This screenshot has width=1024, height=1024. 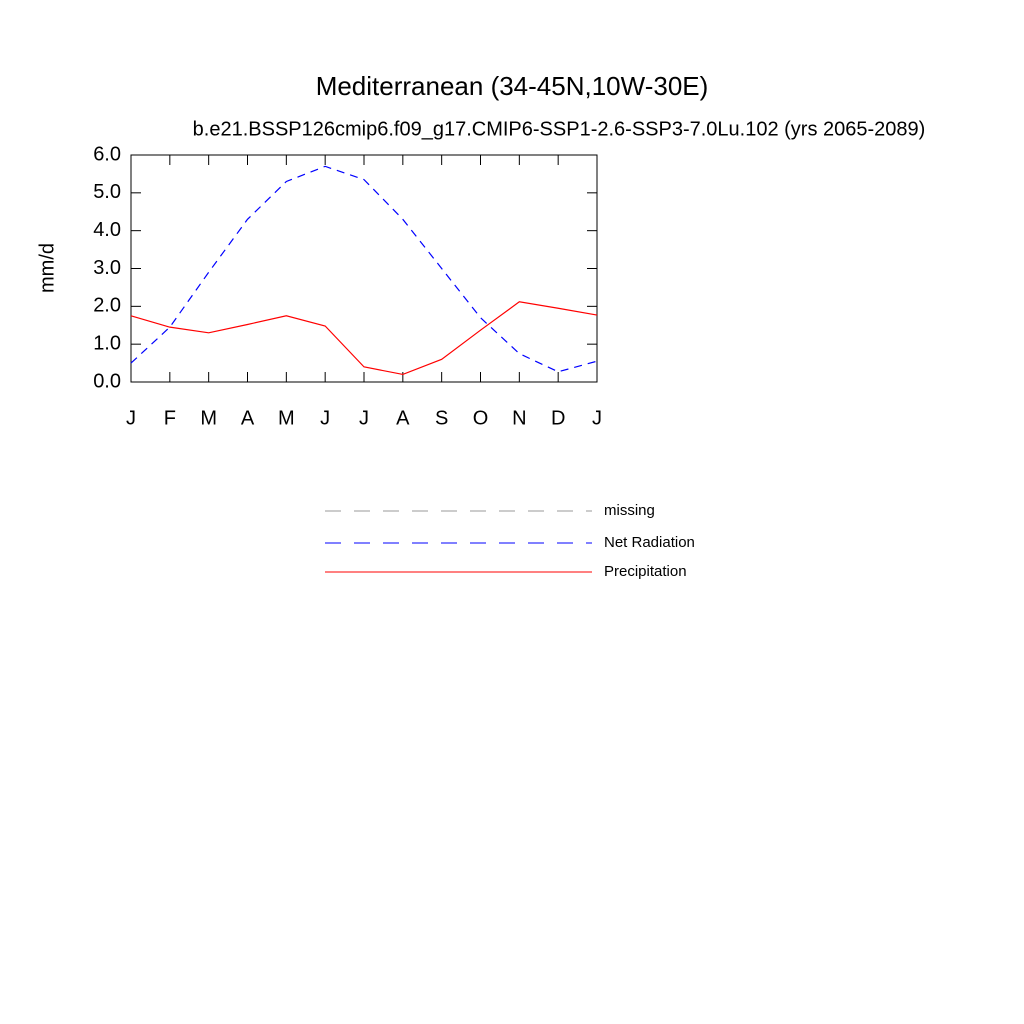 I want to click on x-tick-label: O, so click(x=481, y=418).